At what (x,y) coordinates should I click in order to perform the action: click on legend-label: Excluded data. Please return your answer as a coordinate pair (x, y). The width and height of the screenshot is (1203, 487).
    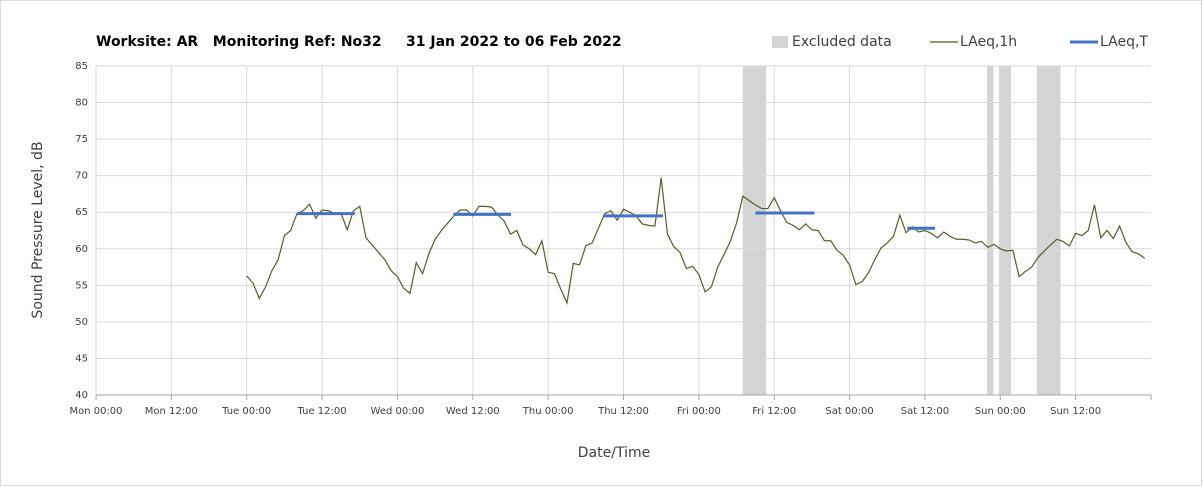
    Looking at the image, I should click on (842, 42).